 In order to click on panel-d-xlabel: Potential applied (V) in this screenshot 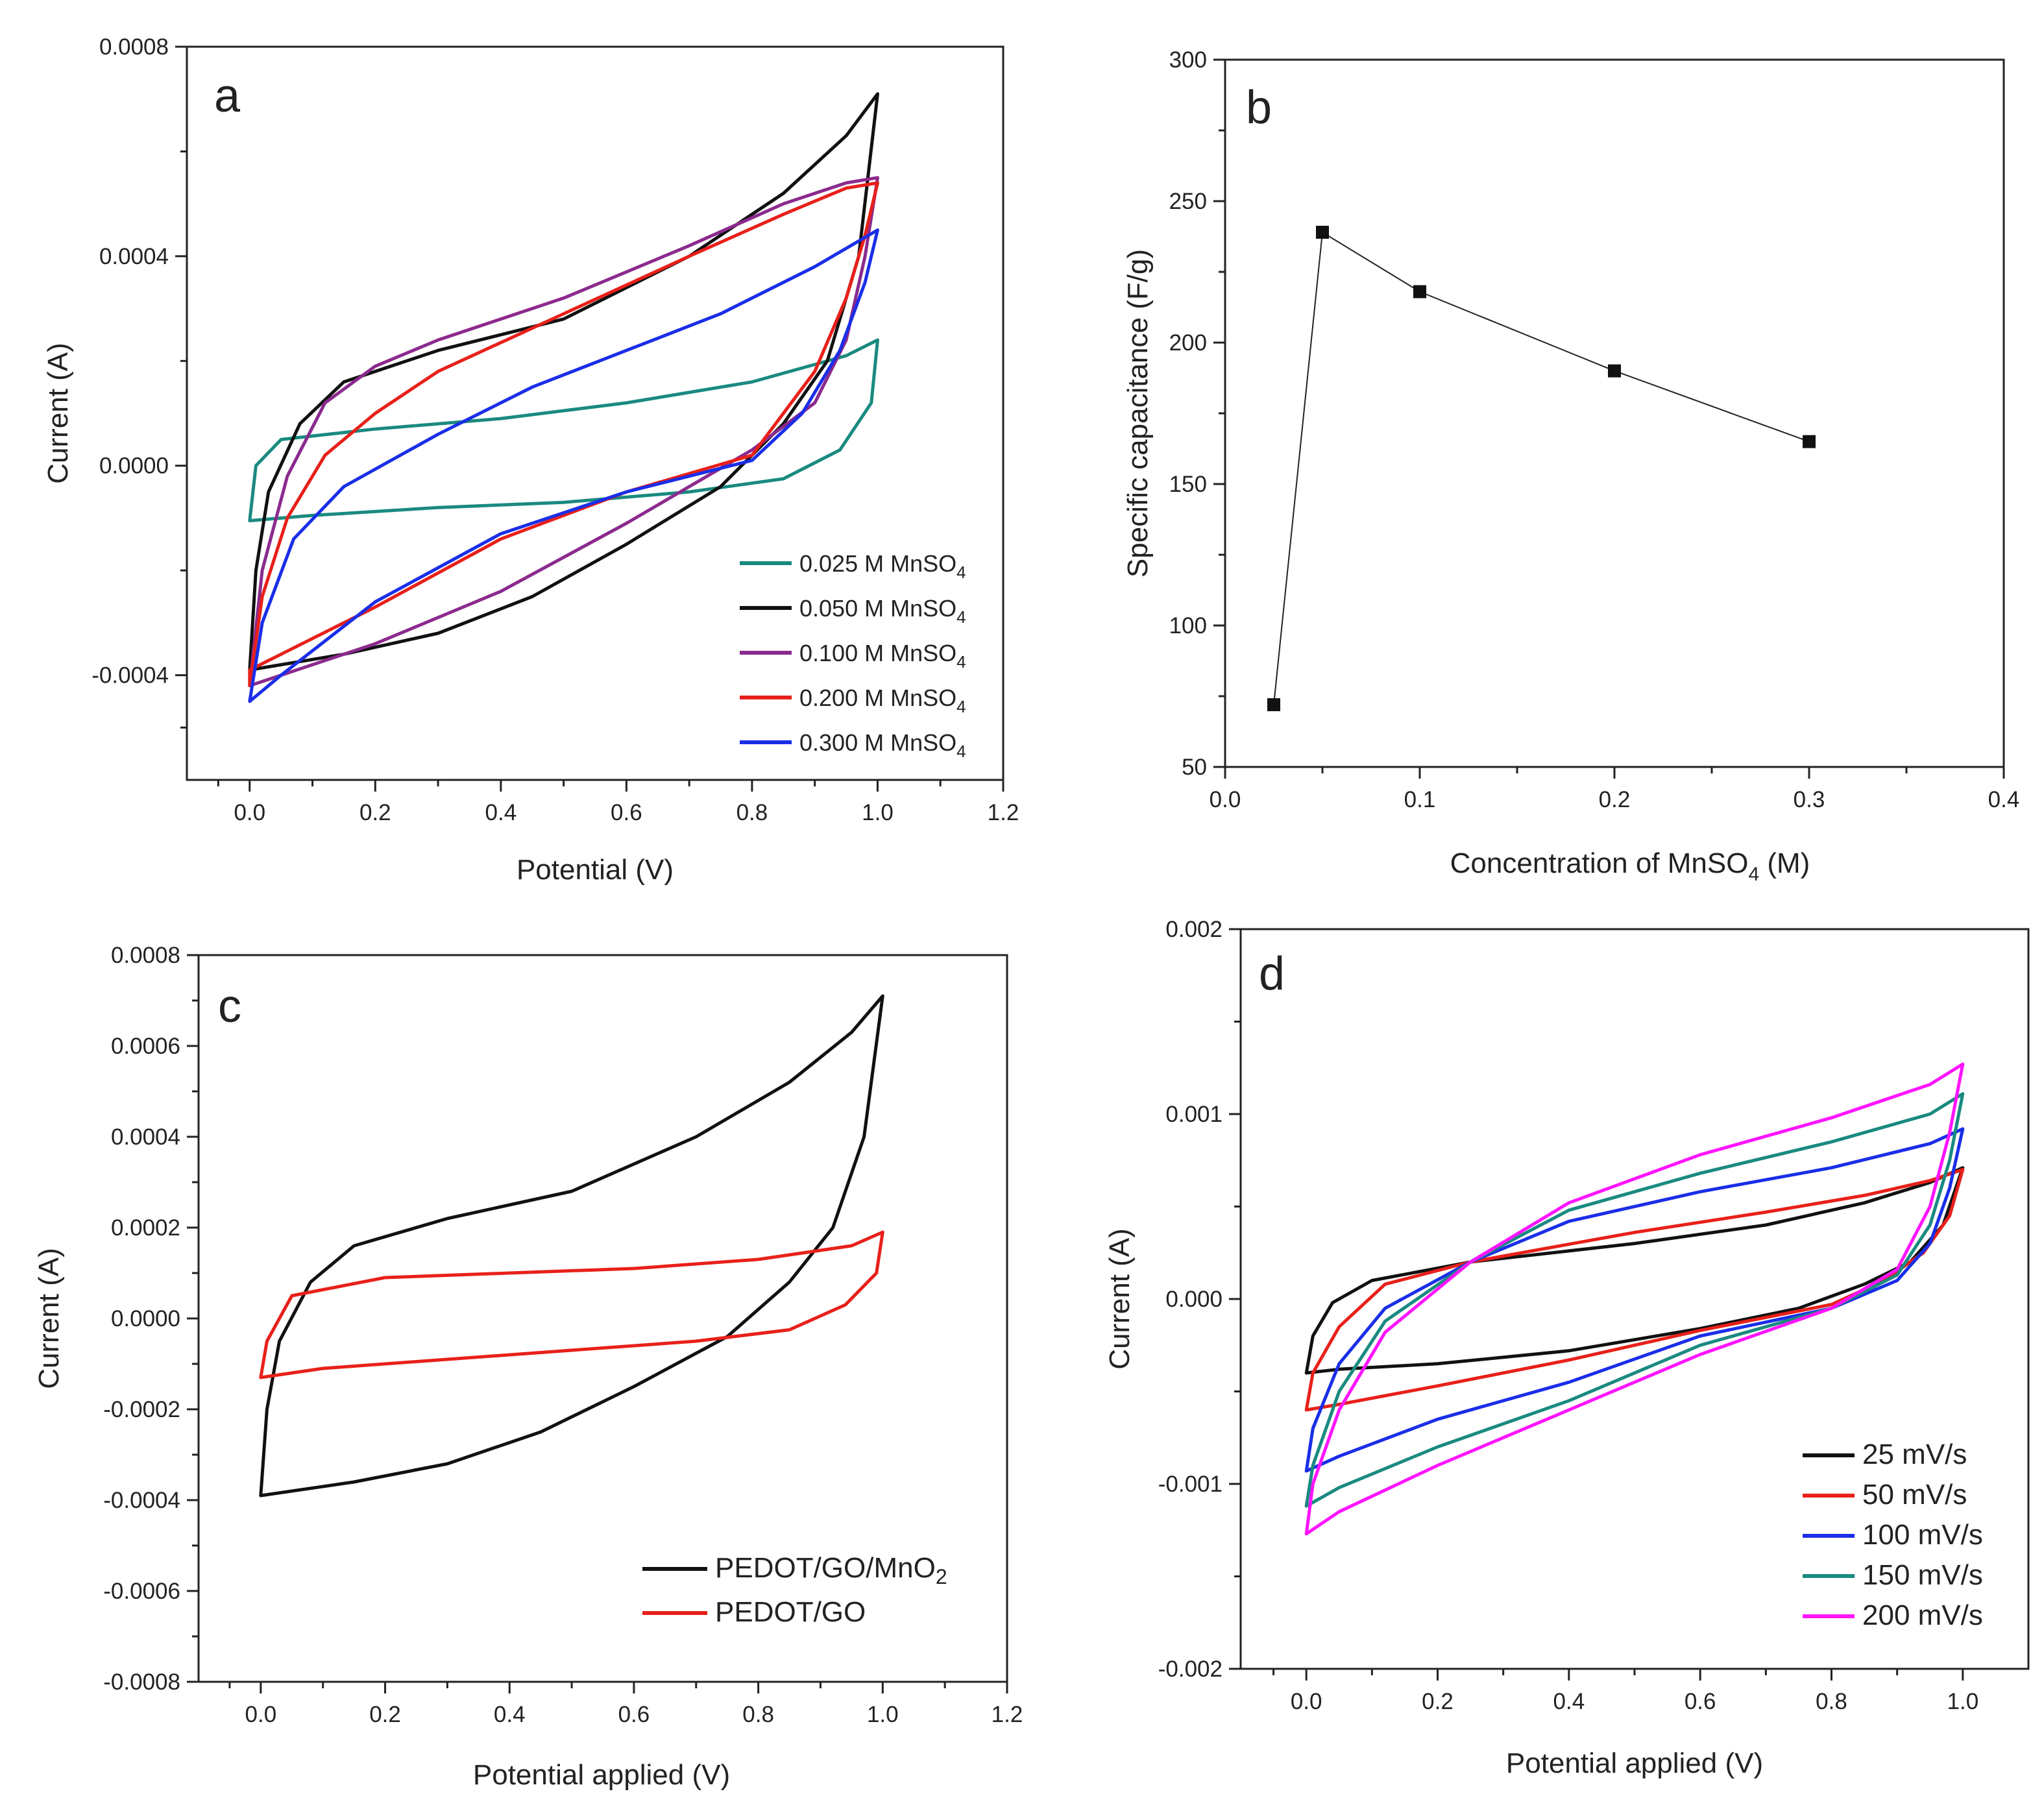, I will do `click(1634, 1763)`.